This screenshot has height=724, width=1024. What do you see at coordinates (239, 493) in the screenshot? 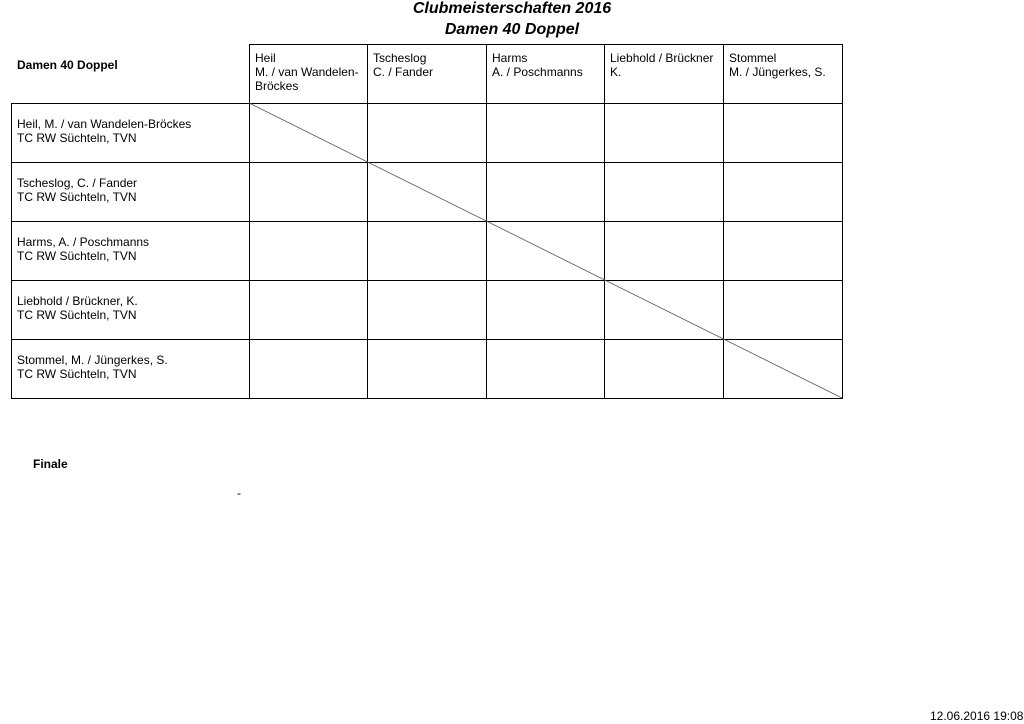
I see `finale-value: -` at bounding box center [239, 493].